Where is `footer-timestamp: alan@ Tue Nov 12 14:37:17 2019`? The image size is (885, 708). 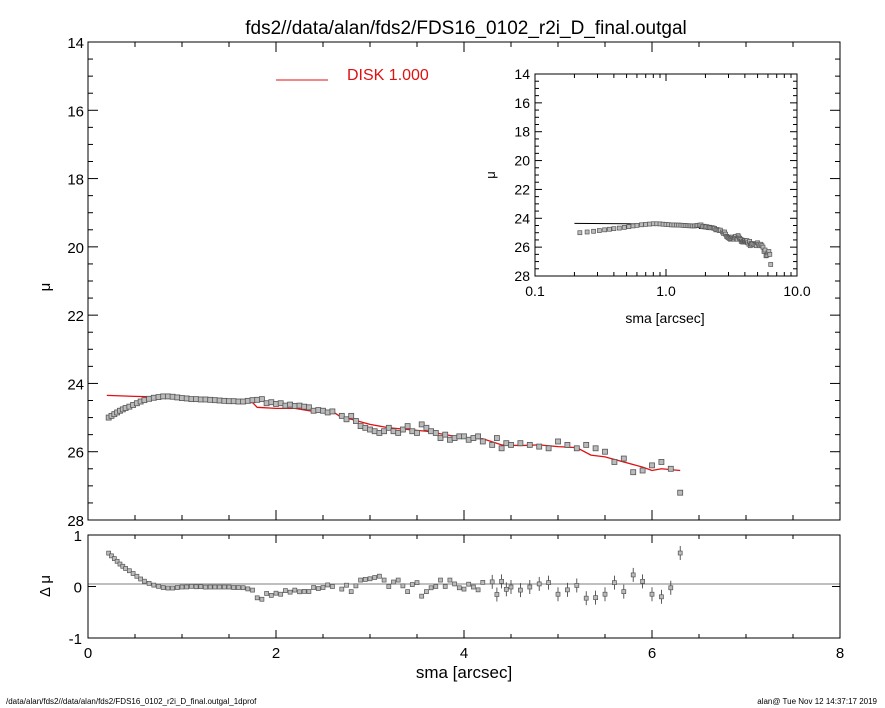
footer-timestamp: alan@ Tue Nov 12 14:37:17 2019 is located at coordinates (817, 701).